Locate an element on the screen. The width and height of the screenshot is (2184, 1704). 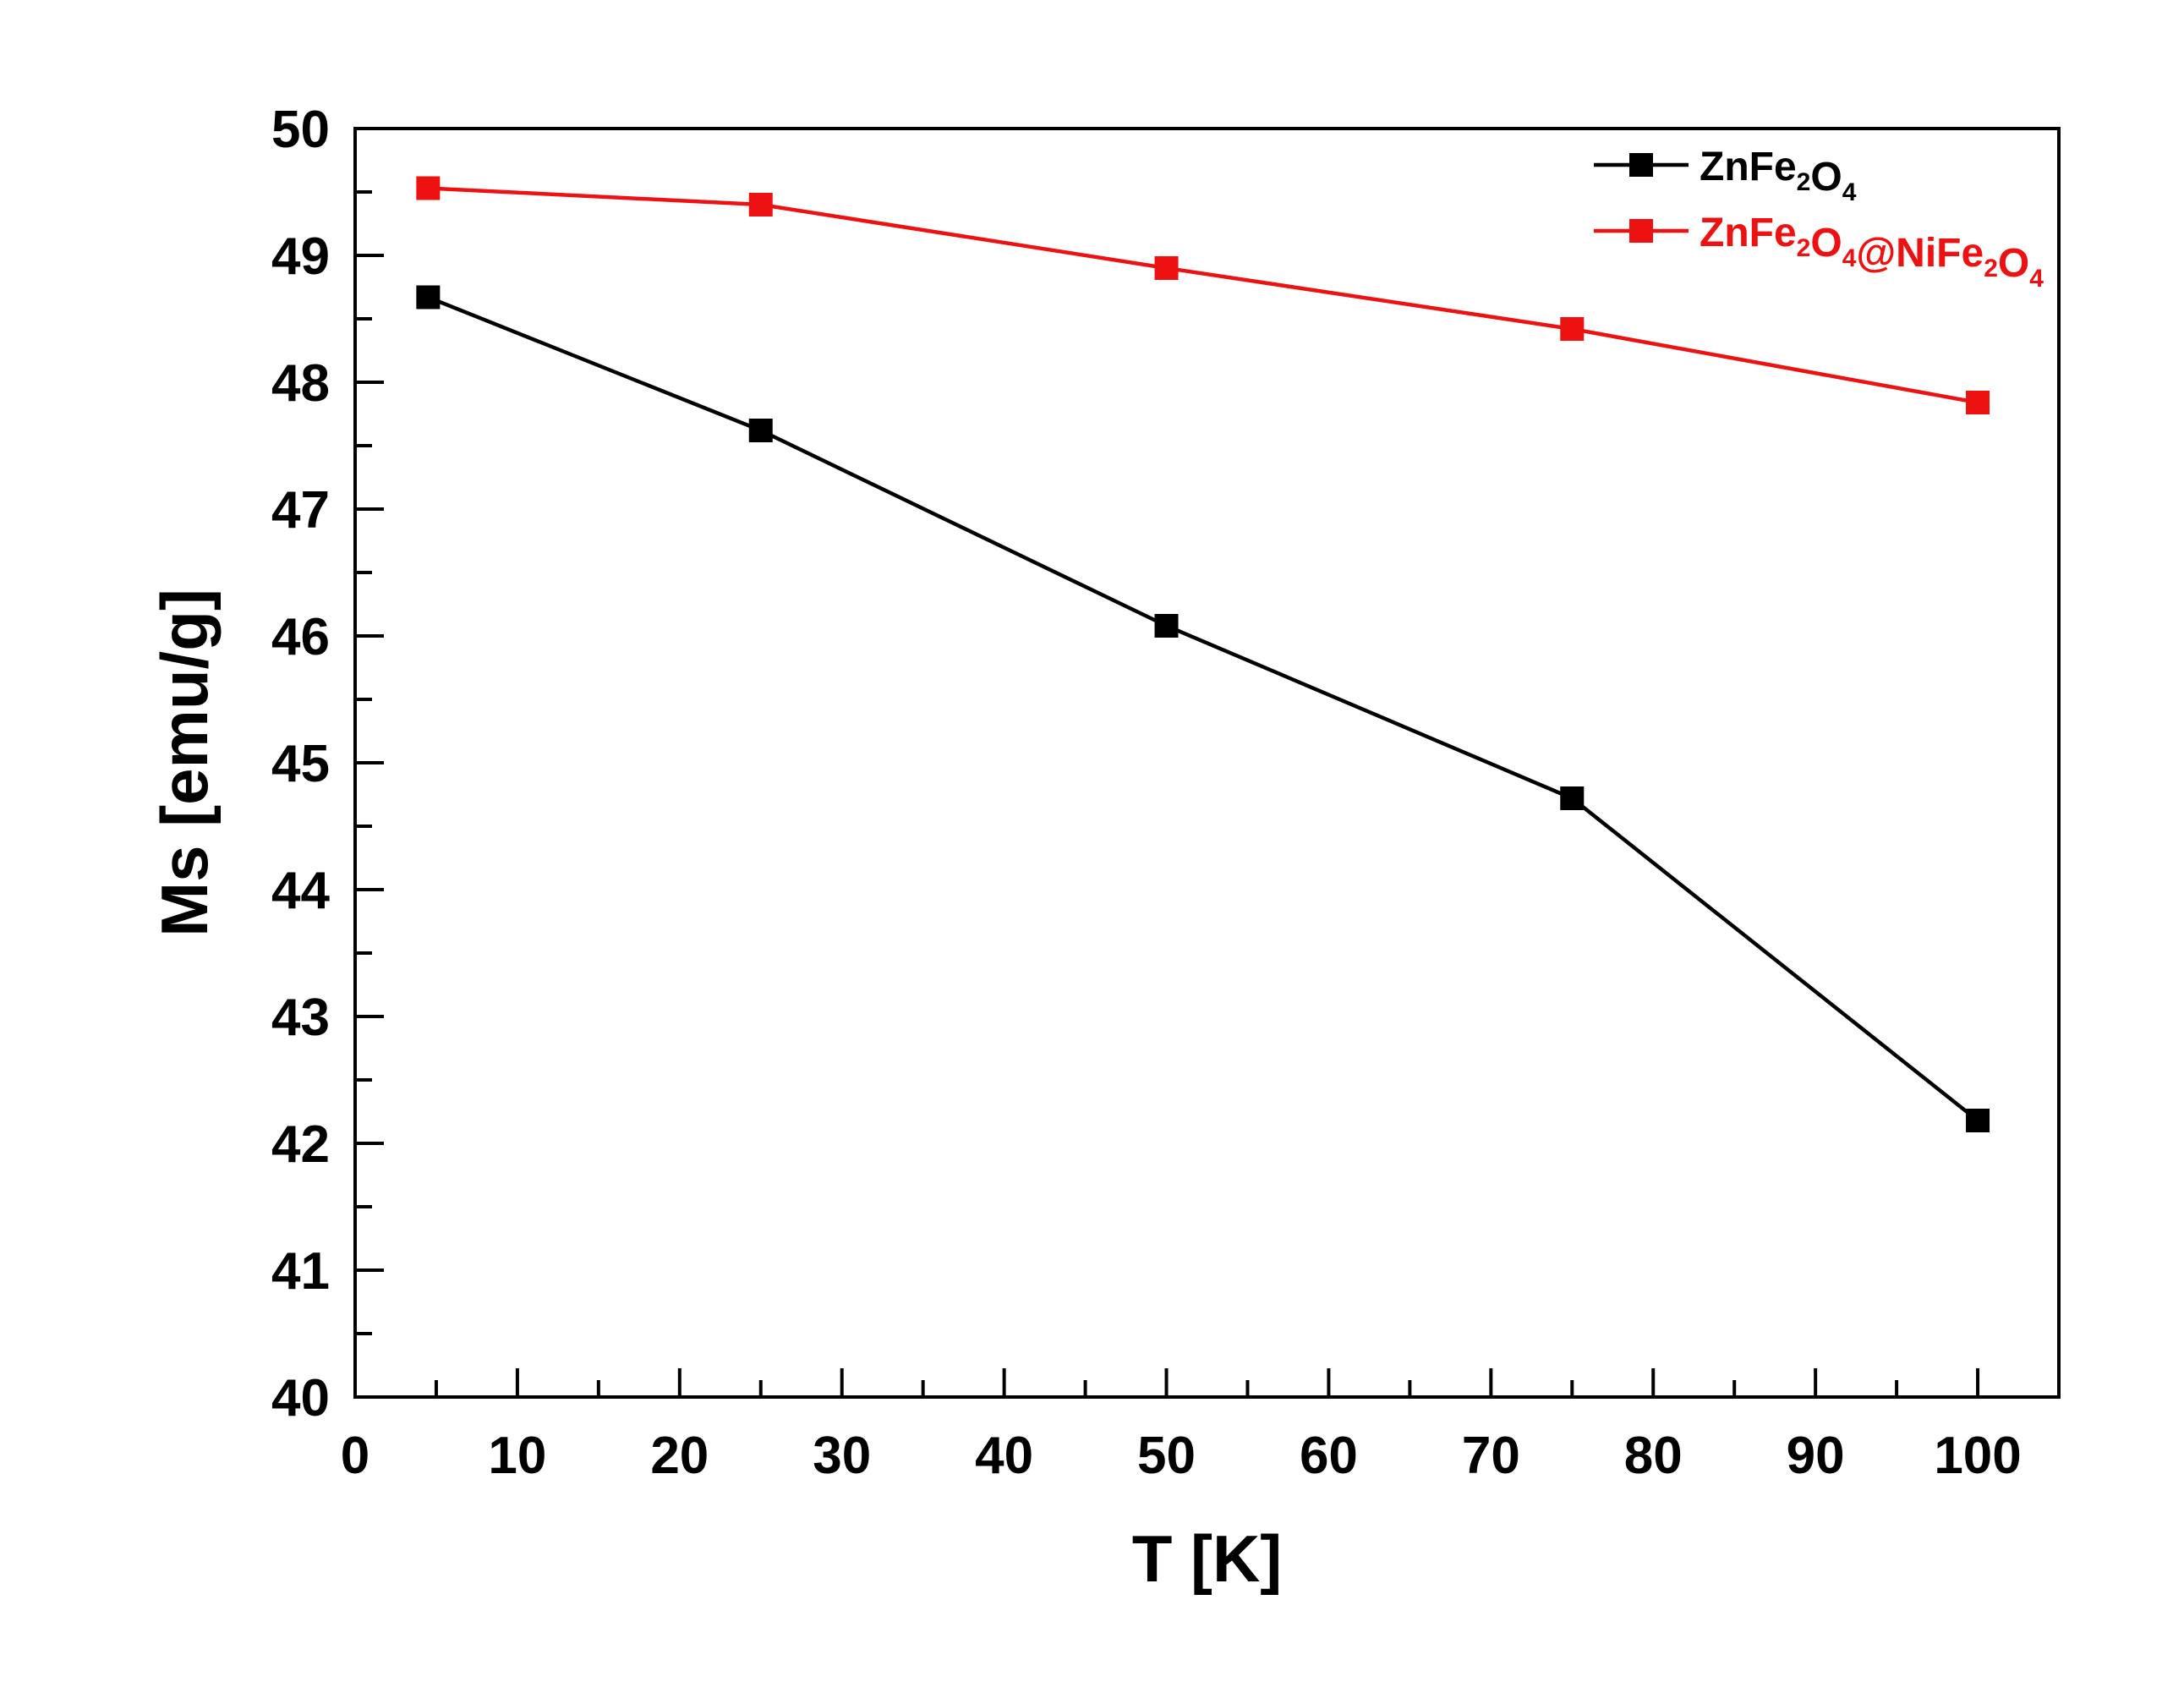
y-tick-label: 48 is located at coordinates (300, 384).